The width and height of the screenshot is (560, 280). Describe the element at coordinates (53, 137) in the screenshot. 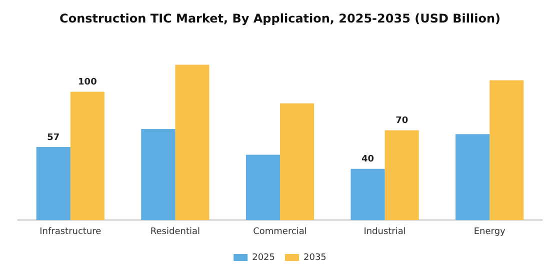

I see `data-label: 57` at that location.